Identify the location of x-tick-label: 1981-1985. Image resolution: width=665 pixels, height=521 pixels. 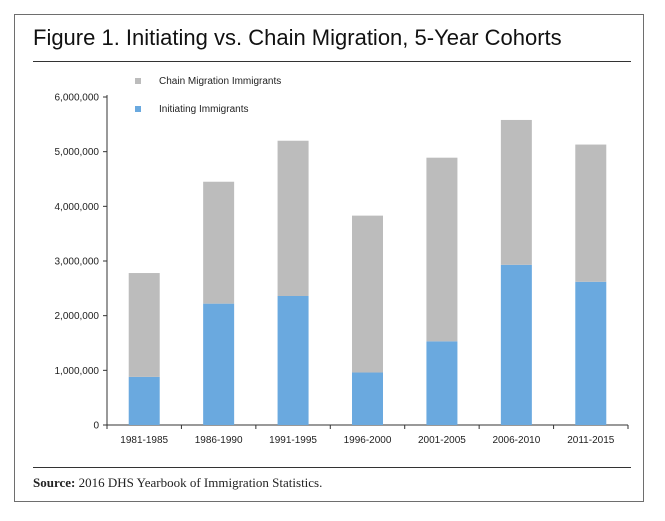
(144, 440).